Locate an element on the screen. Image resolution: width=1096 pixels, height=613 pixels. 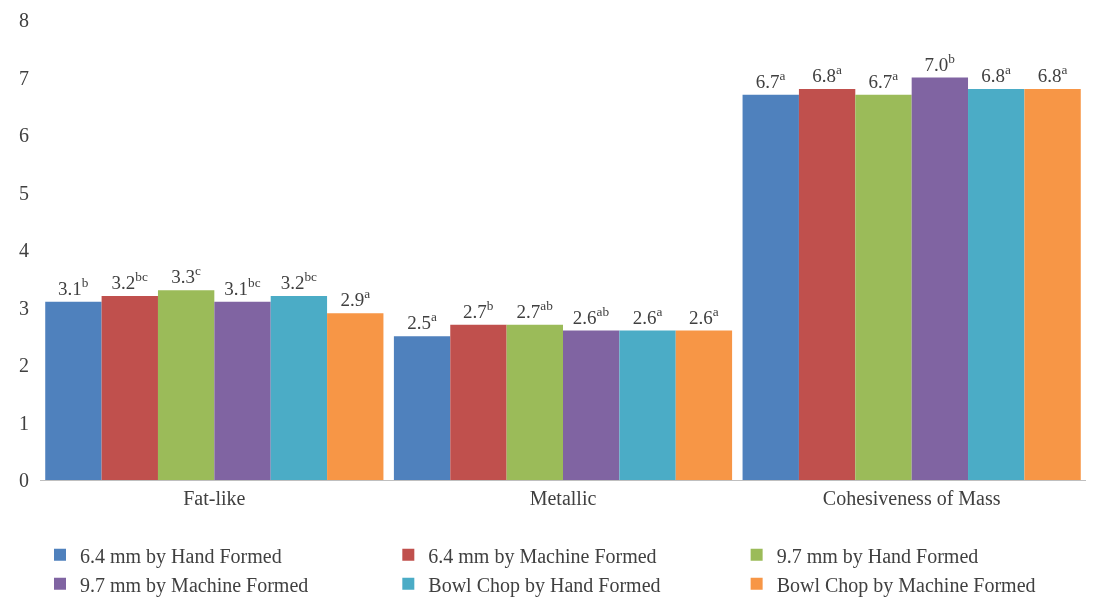
y-tick-label: 8 is located at coordinates (24, 20).